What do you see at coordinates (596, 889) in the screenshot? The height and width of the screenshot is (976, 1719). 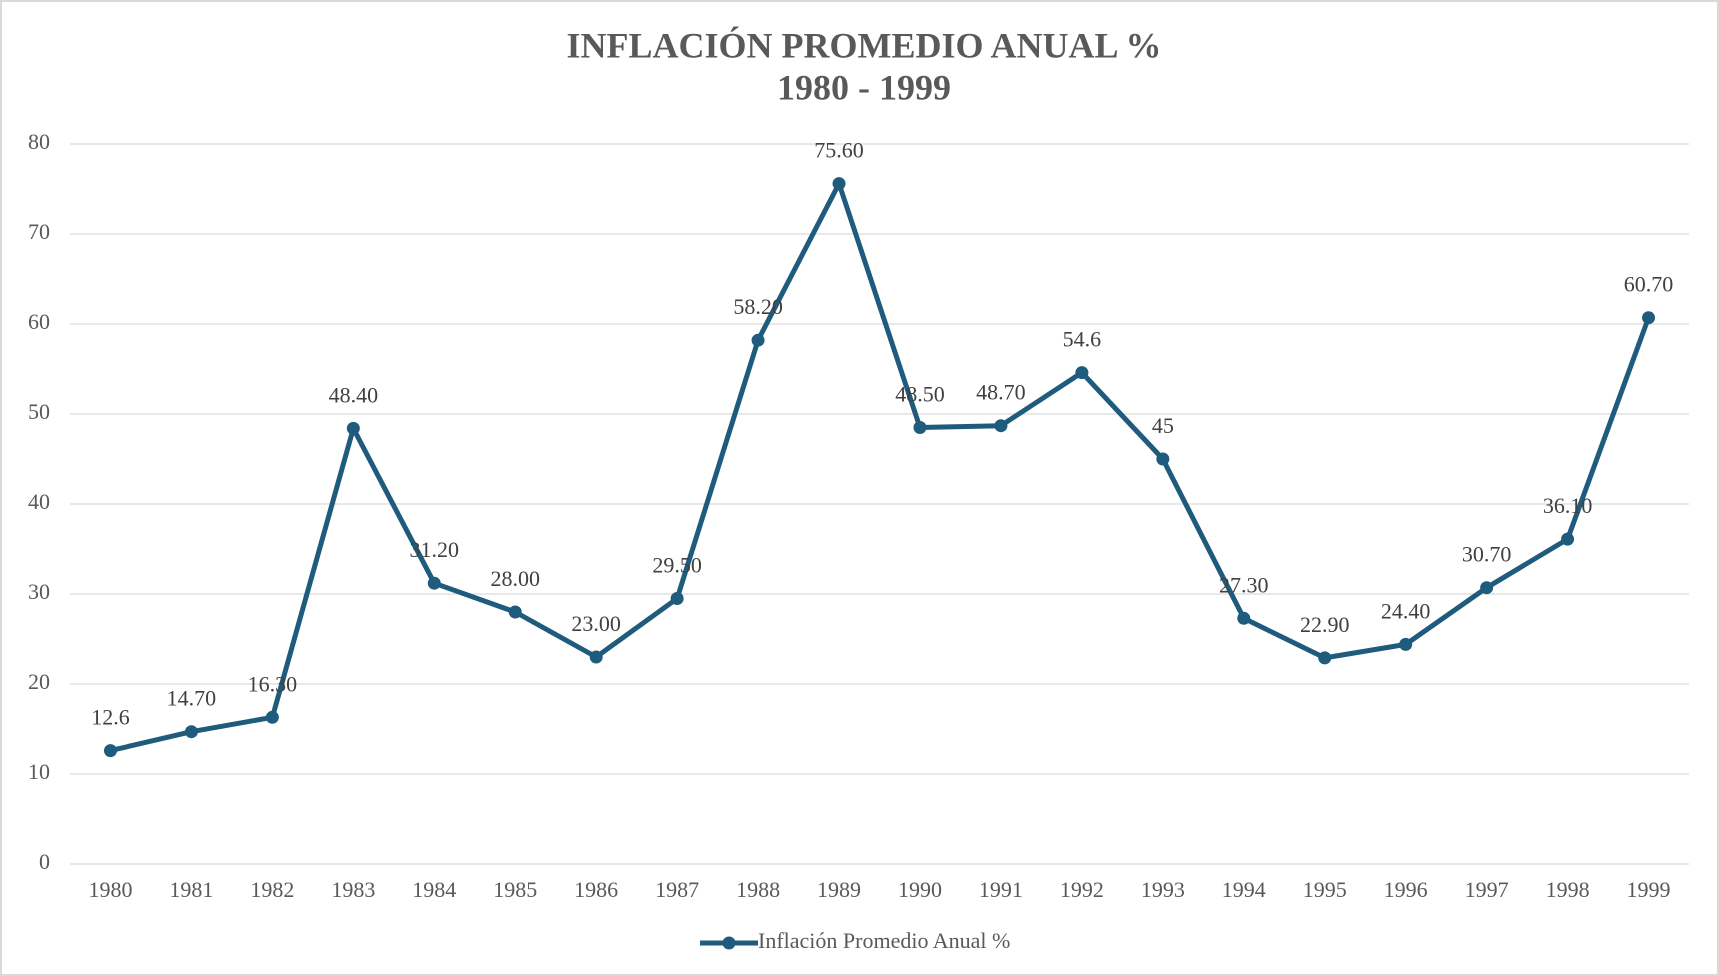 I see `x-tick-label: 1986` at bounding box center [596, 889].